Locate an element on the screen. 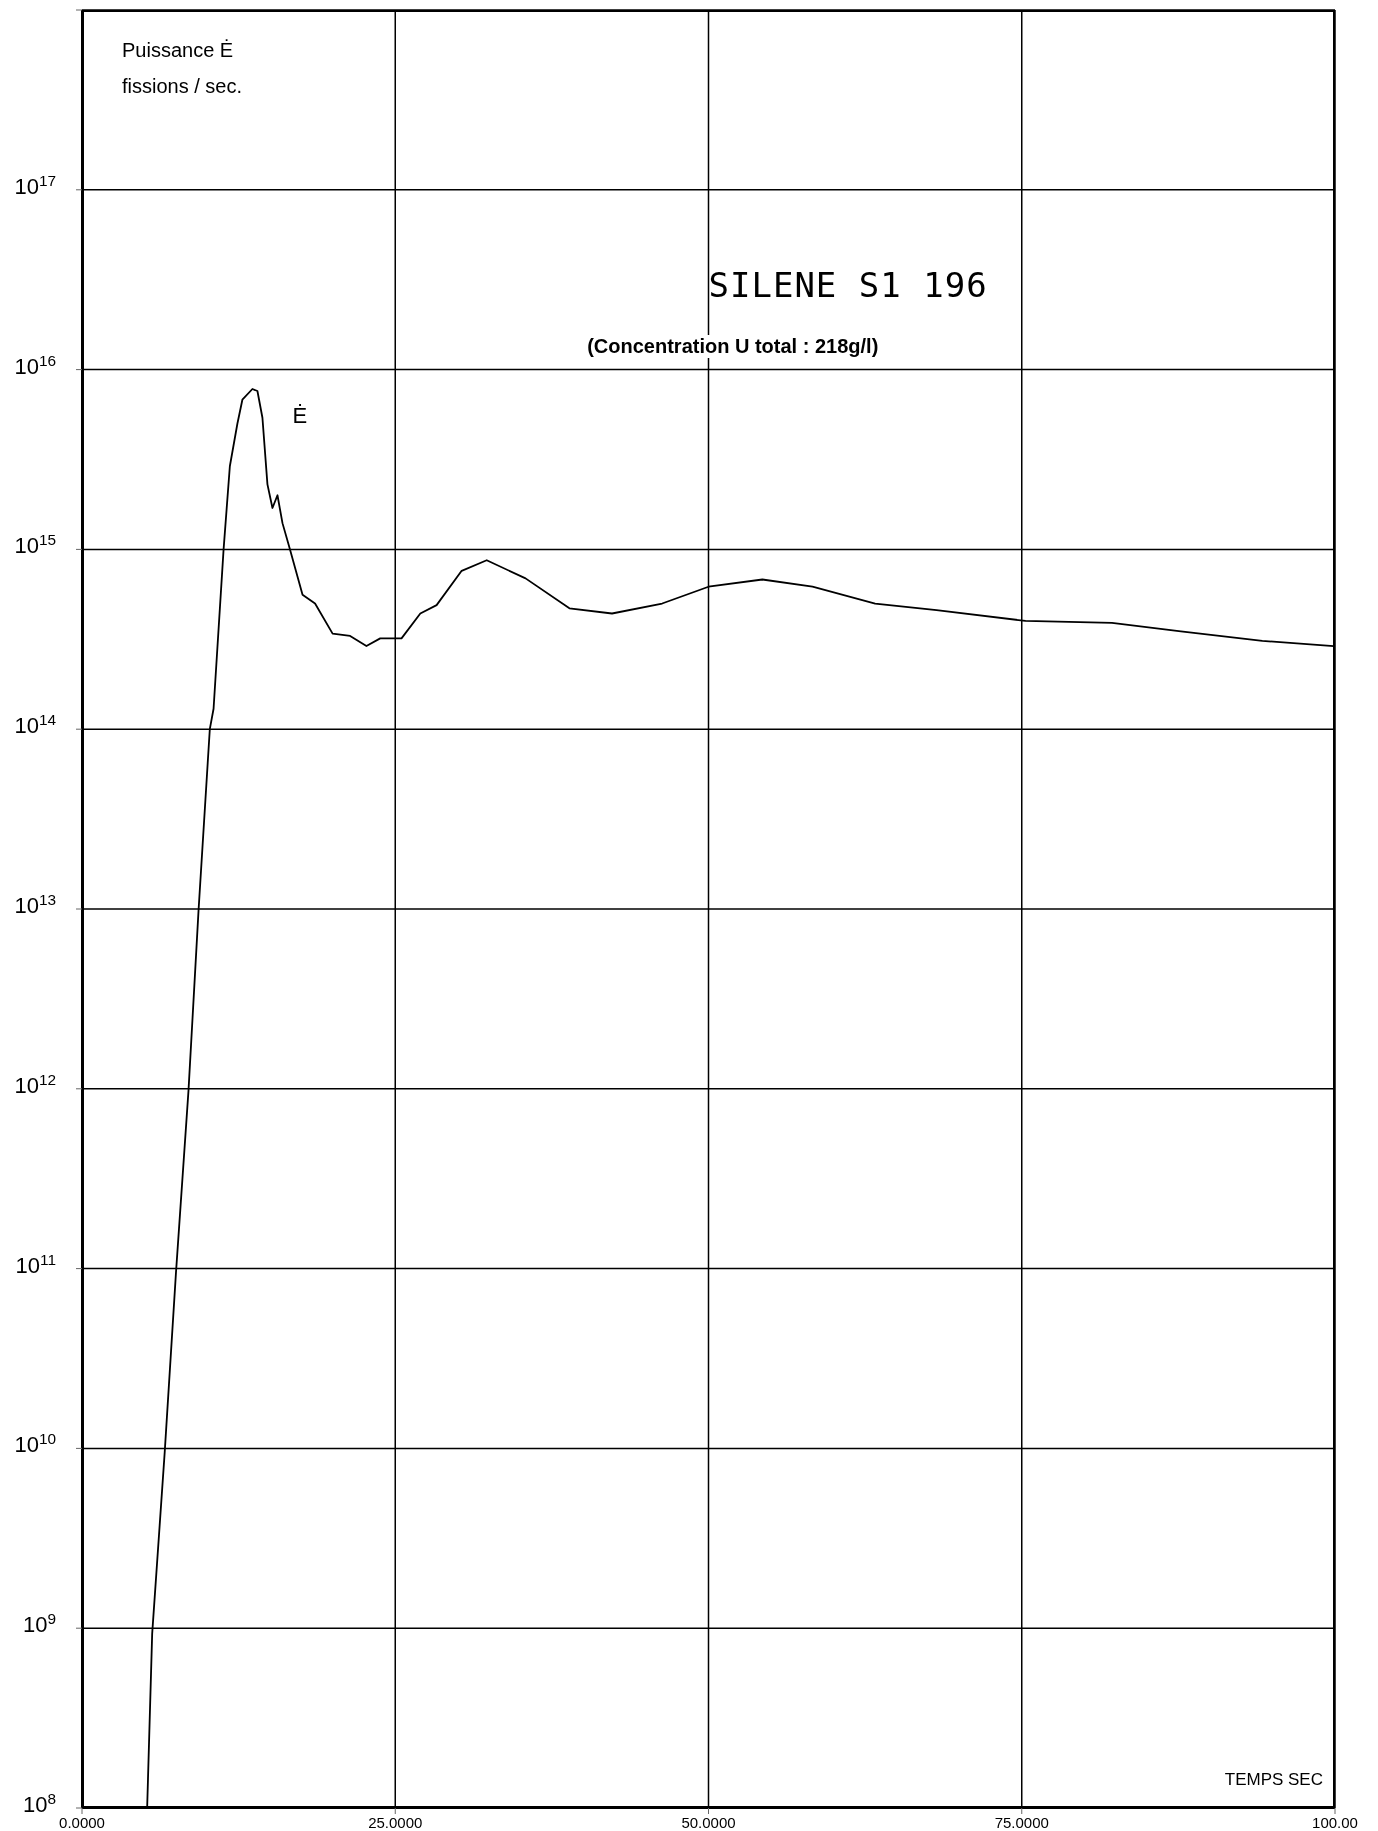 This screenshot has height=1831, width=1378. x-axis-title: TEMPS SEC is located at coordinates (1273, 1780).